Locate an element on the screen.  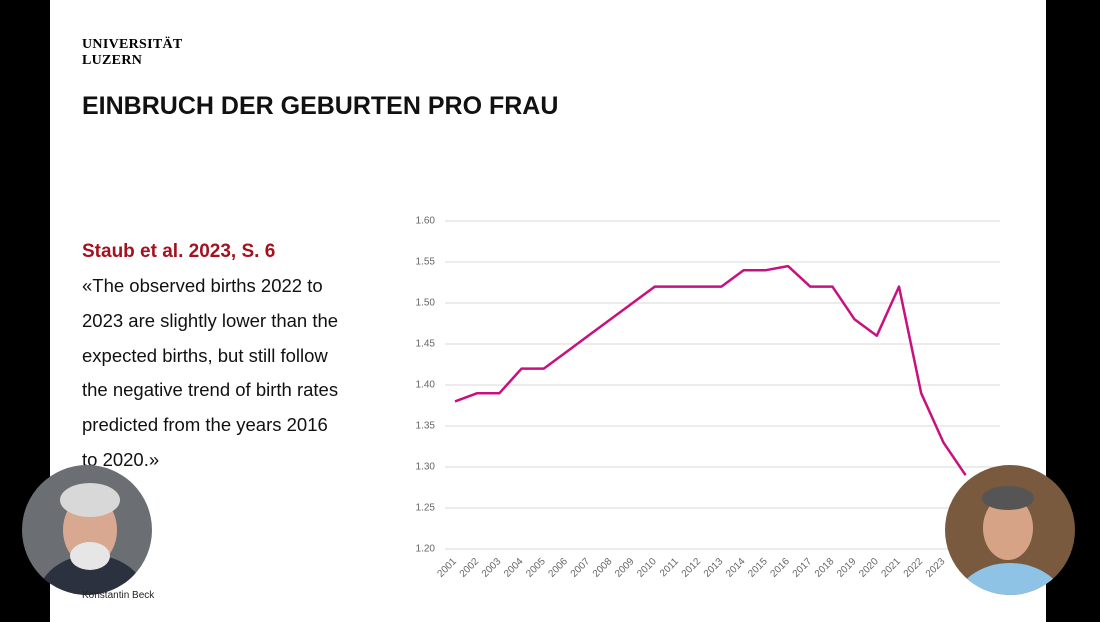
y-tick-label: 1.25 is located at coordinates (426, 508).